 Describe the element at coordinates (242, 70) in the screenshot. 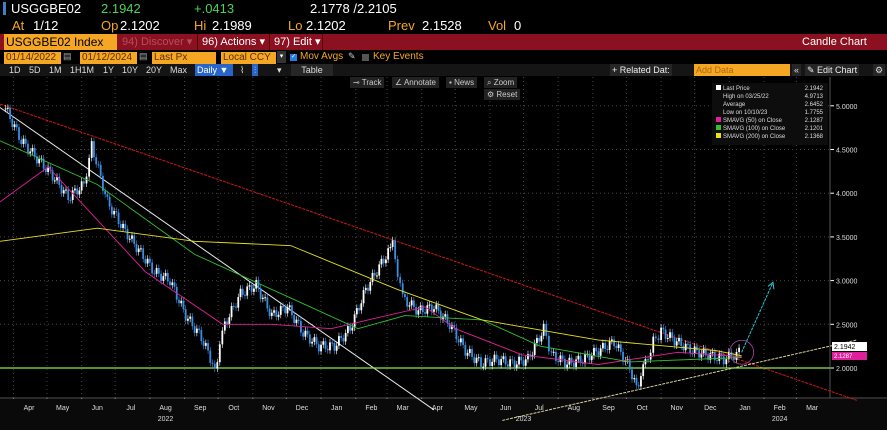

I see `line-chart-icon: ⌇` at that location.